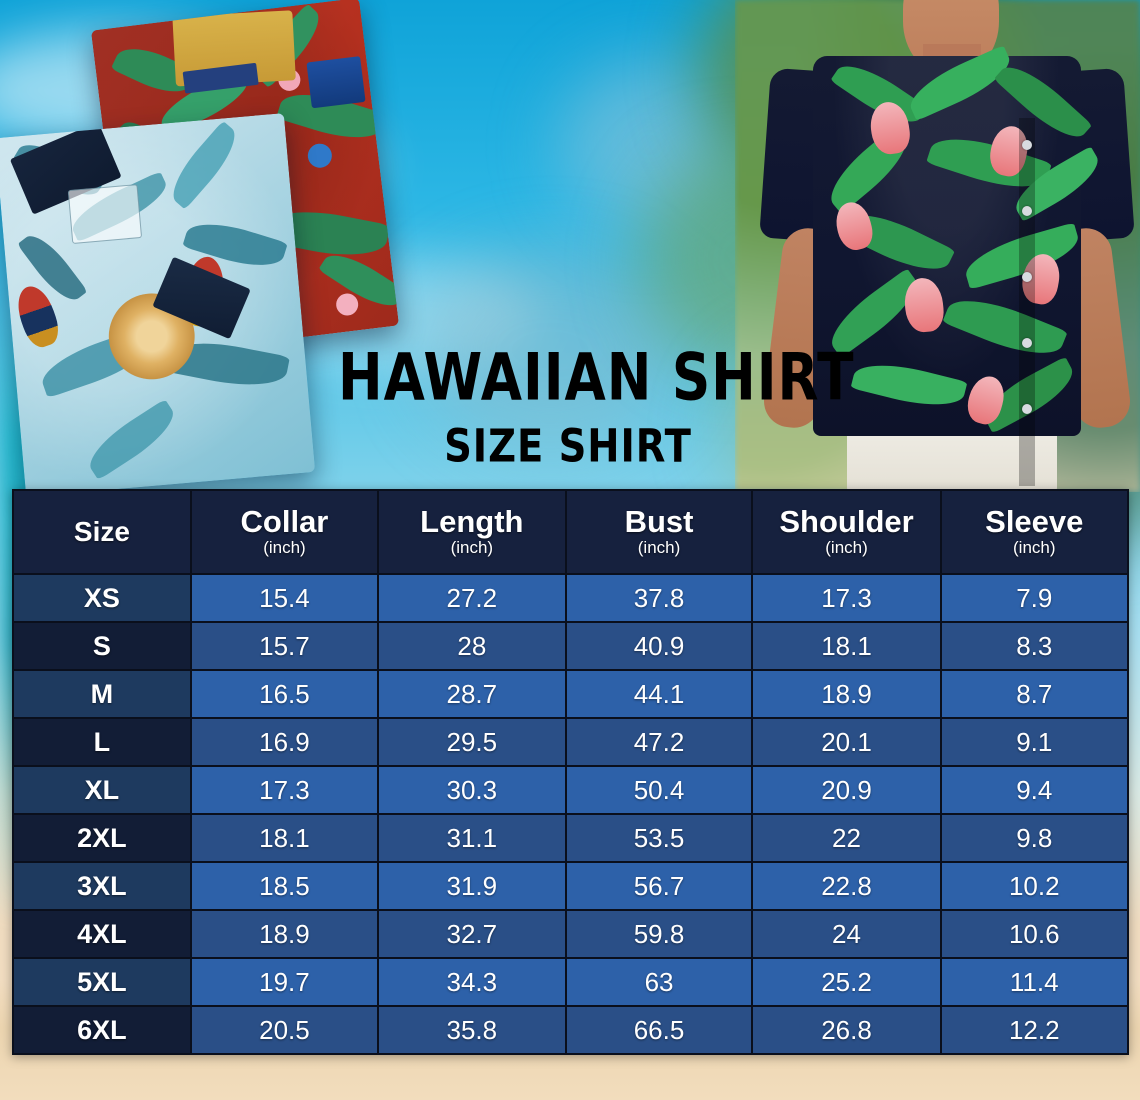  I want to click on measurement-cell-collar: 19.7, so click(284, 982).